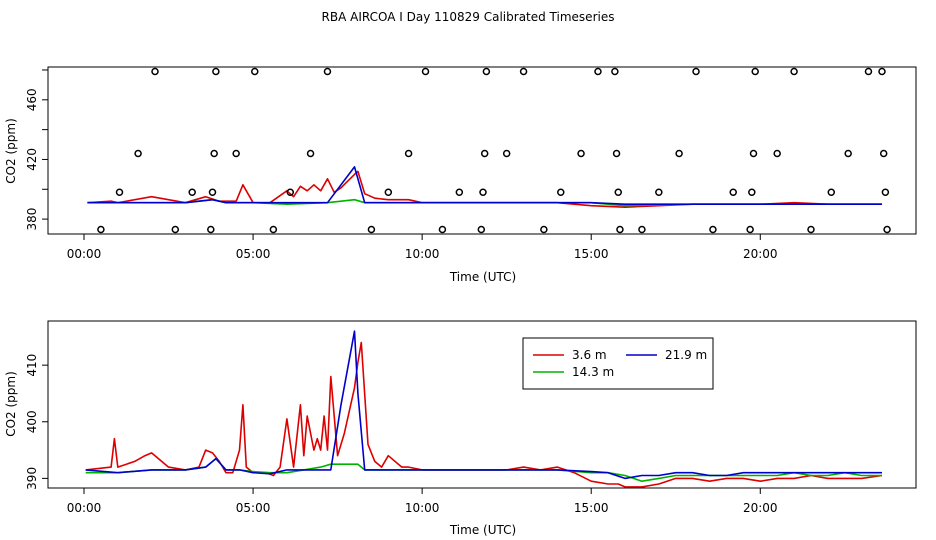 This screenshot has width=936, height=540. Describe the element at coordinates (593, 372) in the screenshot. I see `legend-label-14-3m: 14.3 m` at that location.